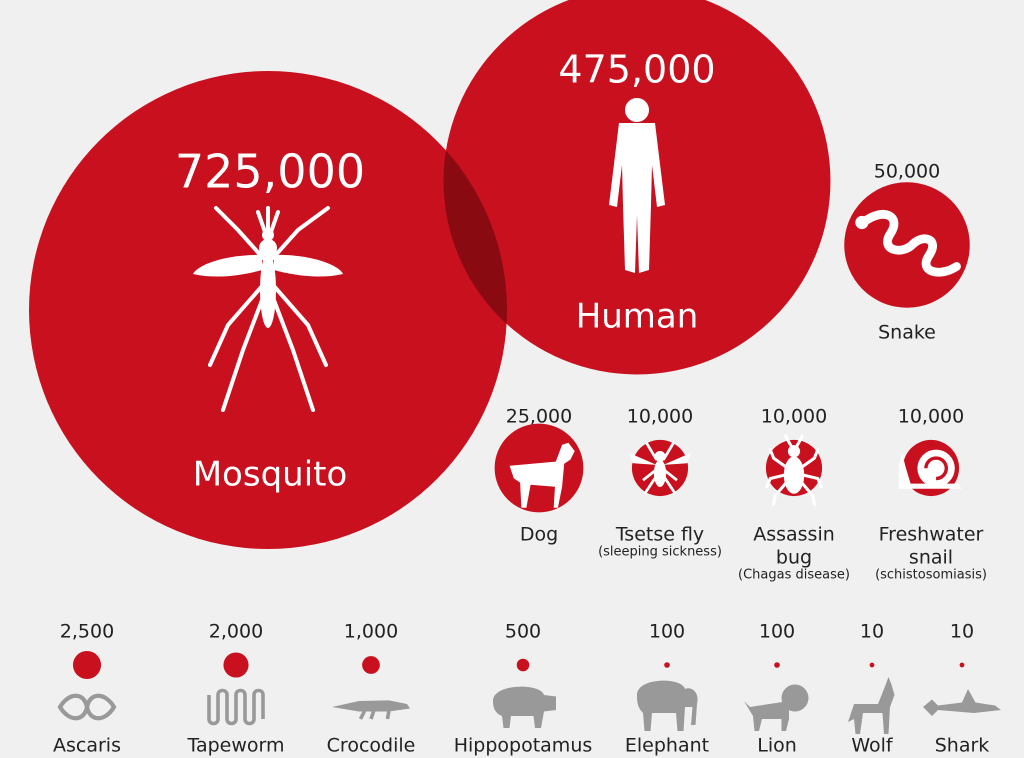 This screenshot has height=758, width=1024. What do you see at coordinates (794, 575) in the screenshot?
I see `subtitle-assassin-bug: (Chagas disease)` at bounding box center [794, 575].